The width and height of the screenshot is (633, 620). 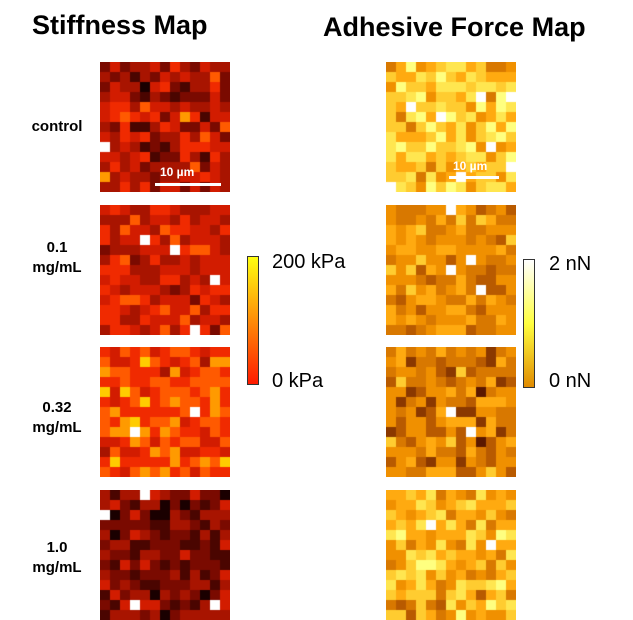 I want to click on stiffness-colorbar-max-label: 200 kPa, so click(x=309, y=262).